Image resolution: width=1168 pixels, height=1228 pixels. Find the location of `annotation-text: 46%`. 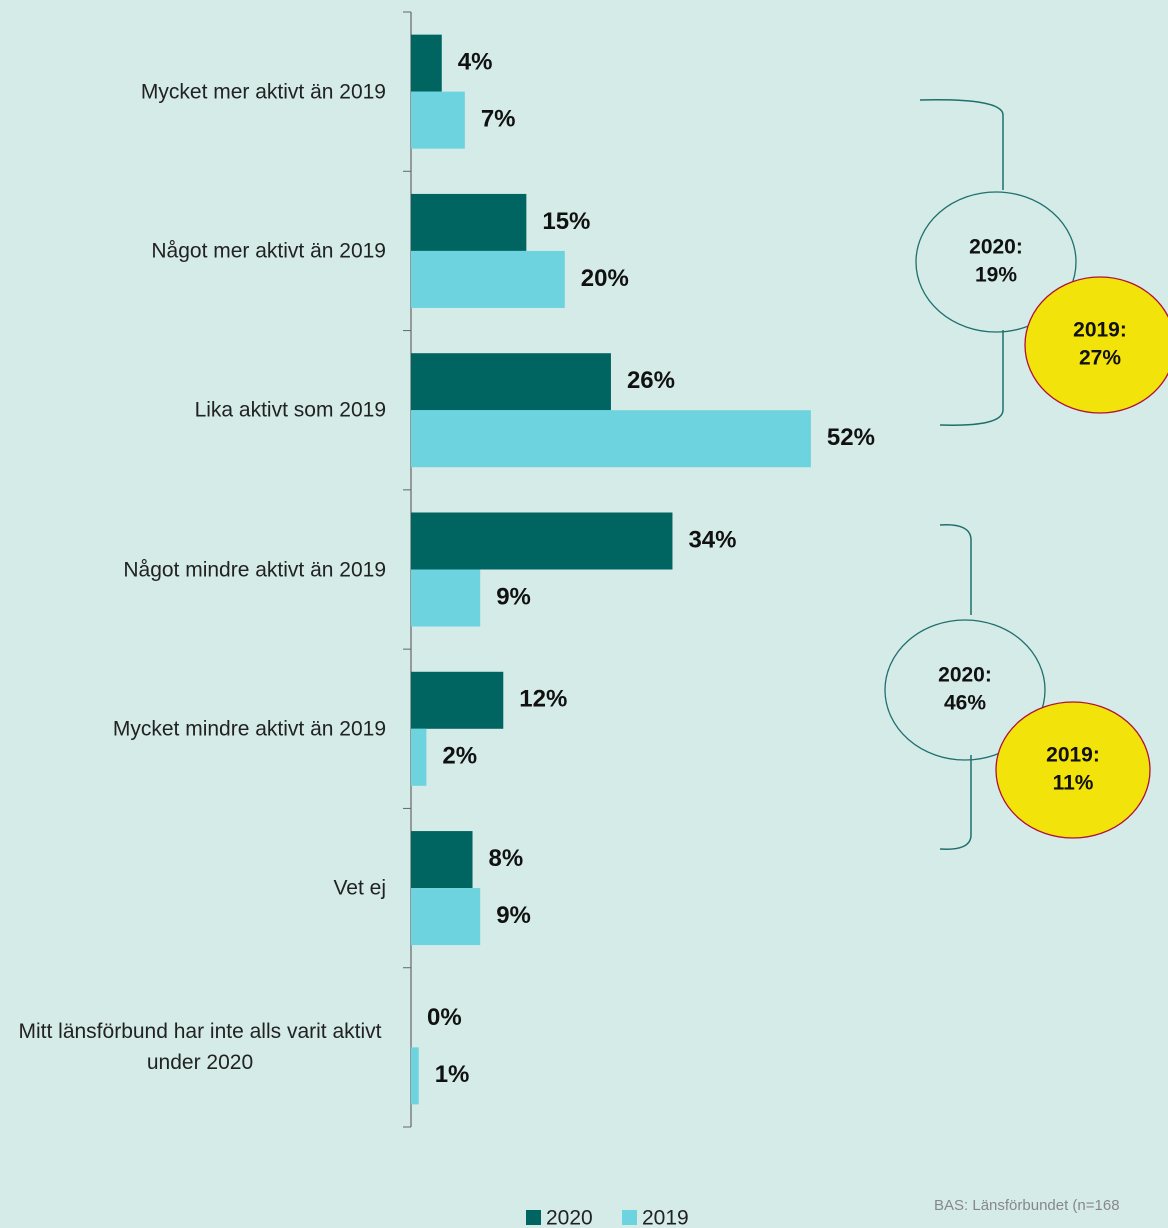

annotation-text: 46% is located at coordinates (965, 703).